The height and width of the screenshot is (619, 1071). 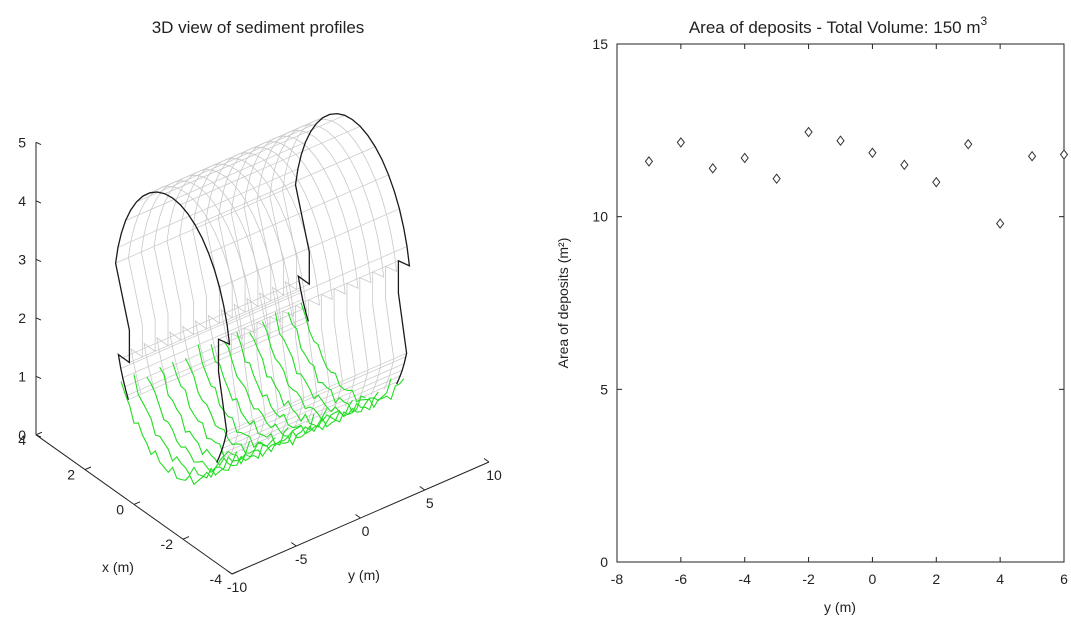 I want to click on x-tick-label: -4, so click(x=744, y=579).